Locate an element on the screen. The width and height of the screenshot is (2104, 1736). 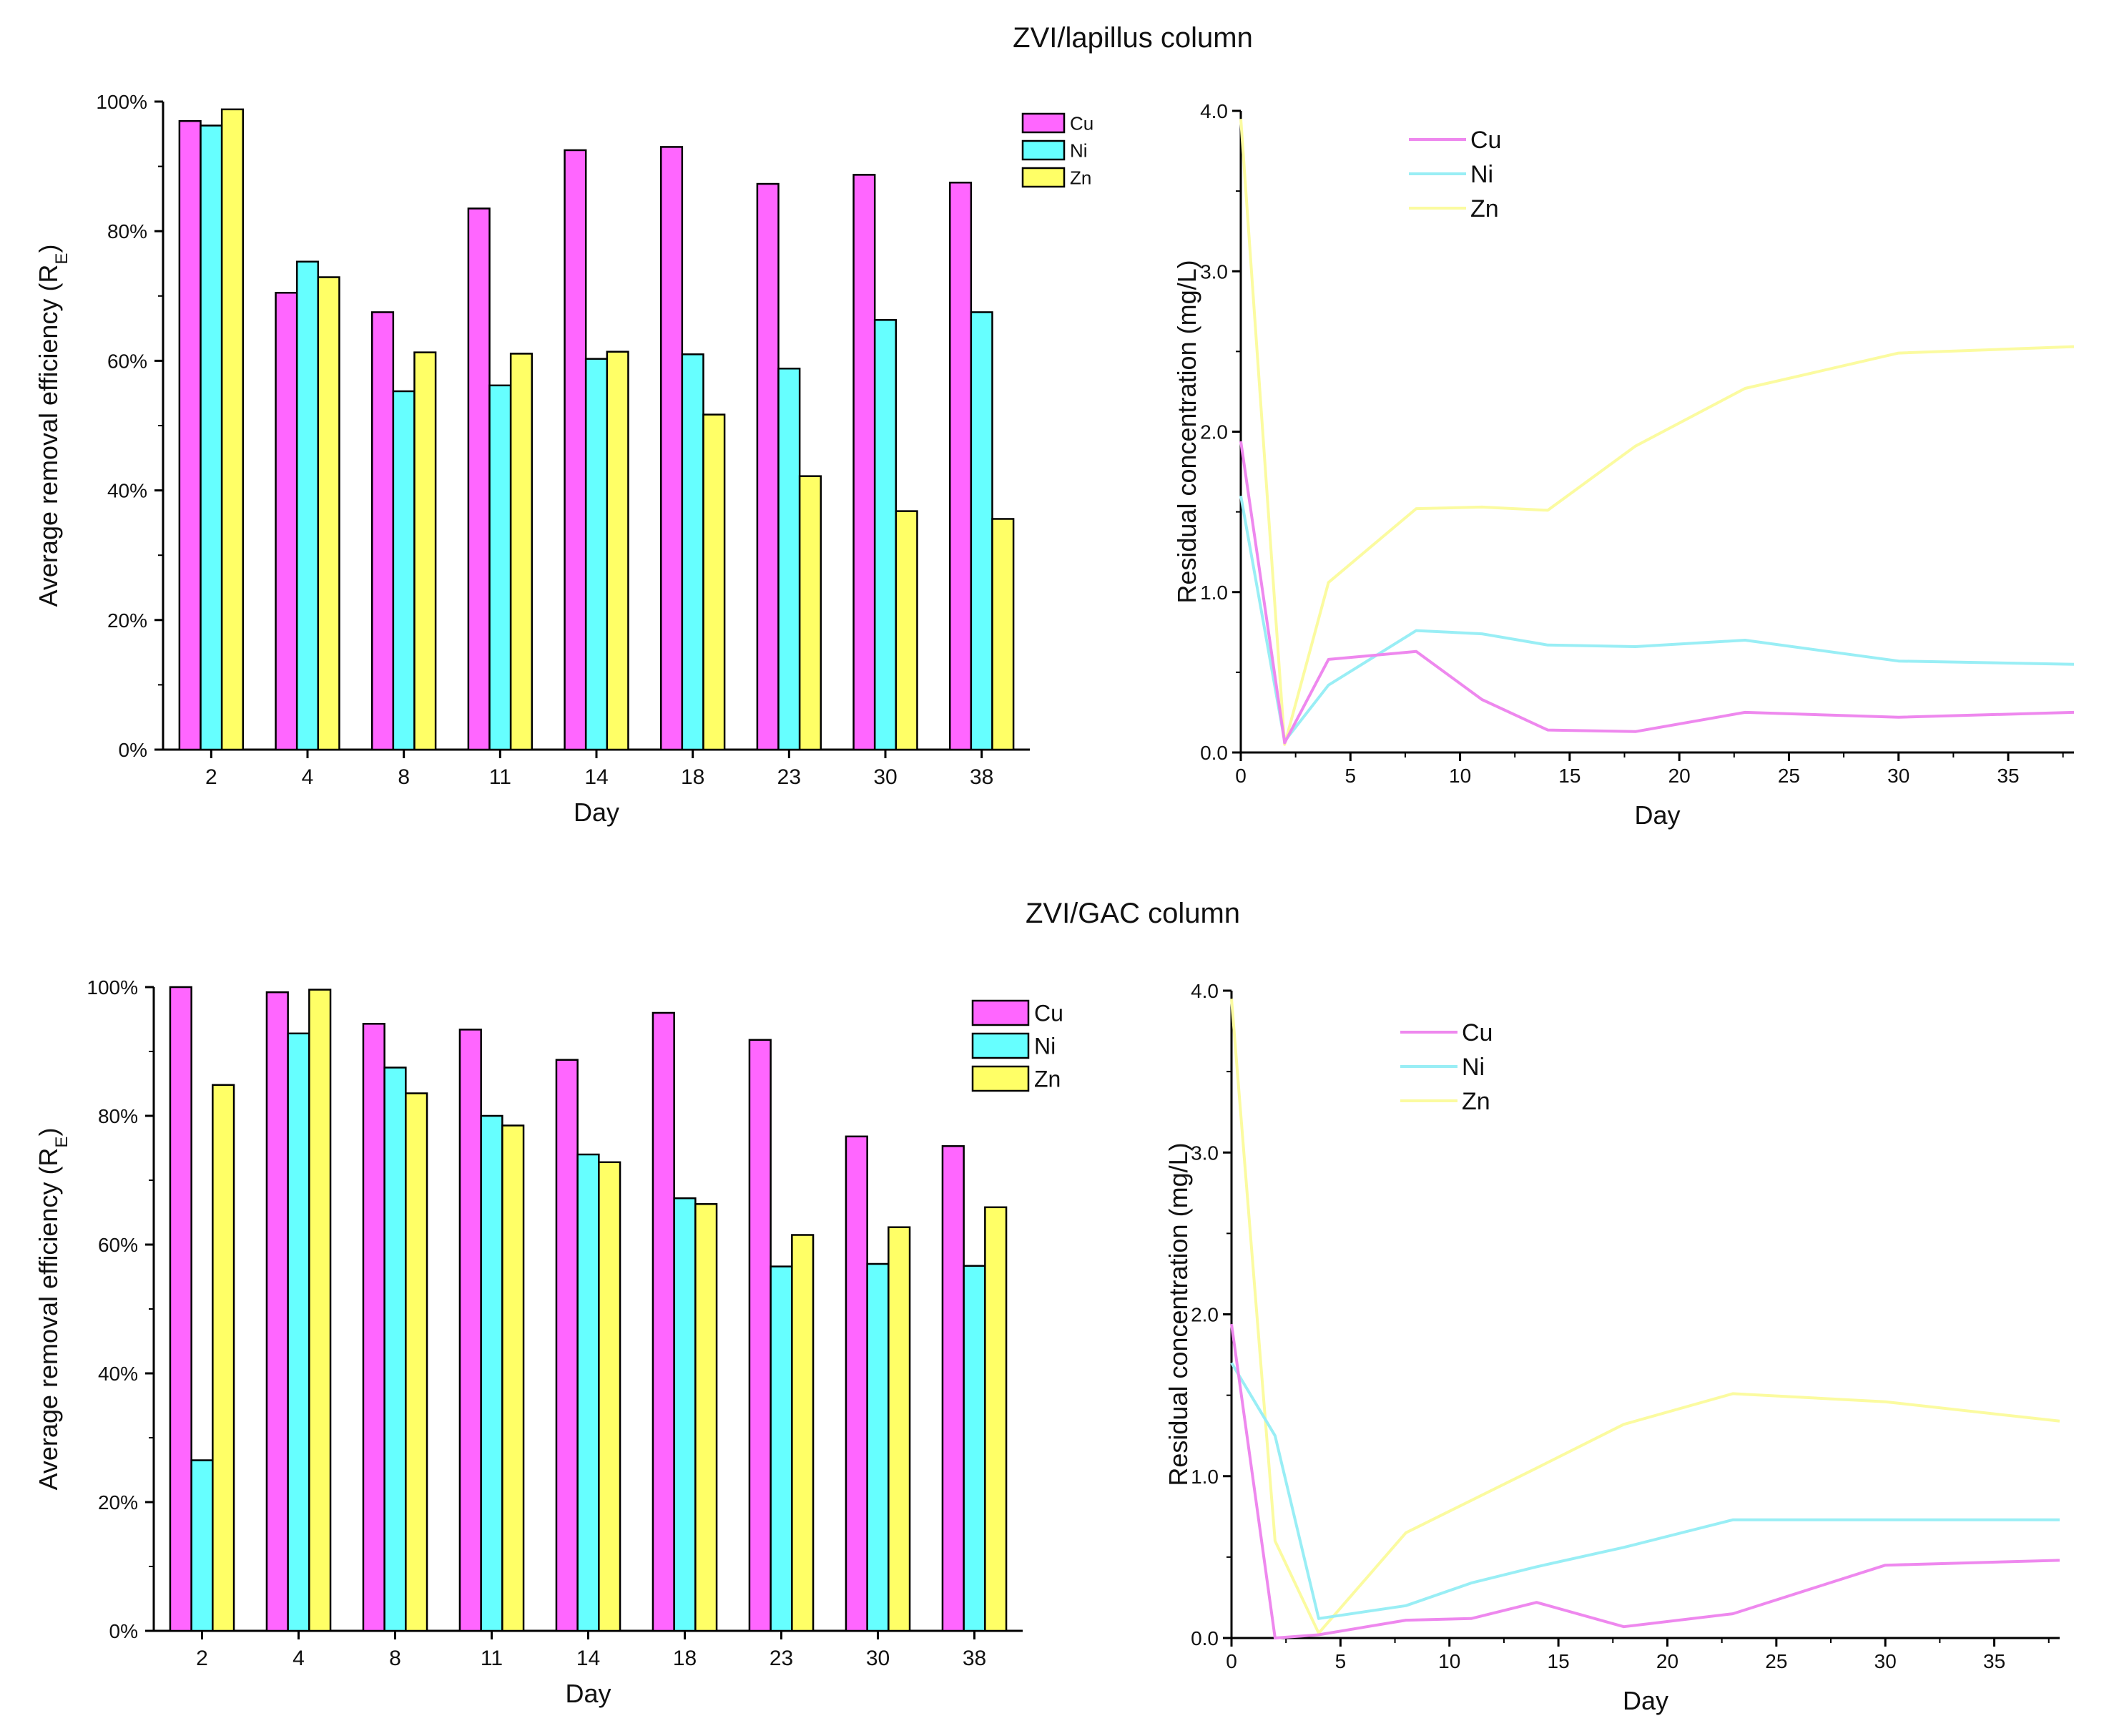
y-tick-label: 3.0 is located at coordinates (1214, 271).